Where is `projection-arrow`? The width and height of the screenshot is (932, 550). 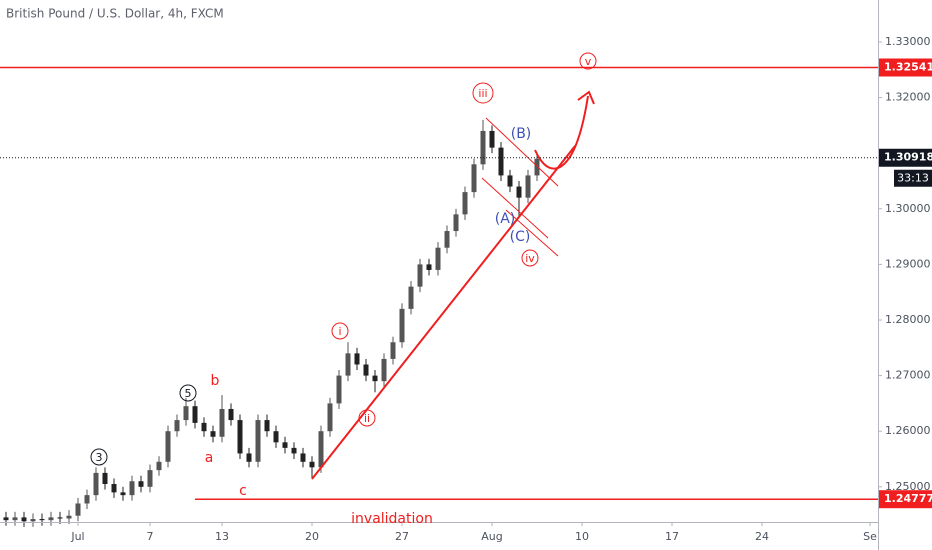
projection-arrow is located at coordinates (561, 132).